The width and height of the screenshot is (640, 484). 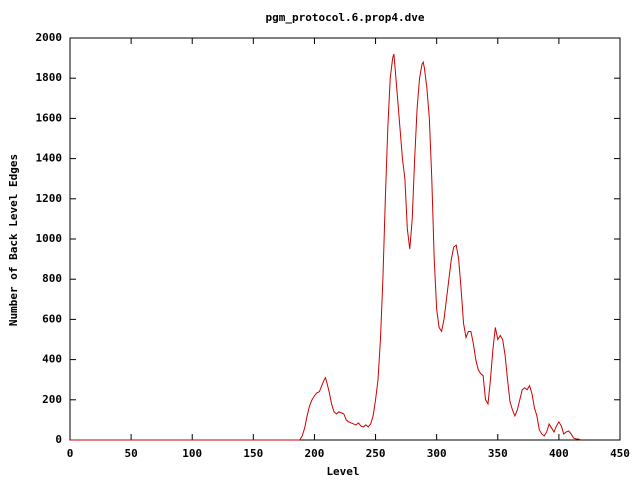 What do you see at coordinates (253, 453) in the screenshot?
I see `x-tick-label: 150` at bounding box center [253, 453].